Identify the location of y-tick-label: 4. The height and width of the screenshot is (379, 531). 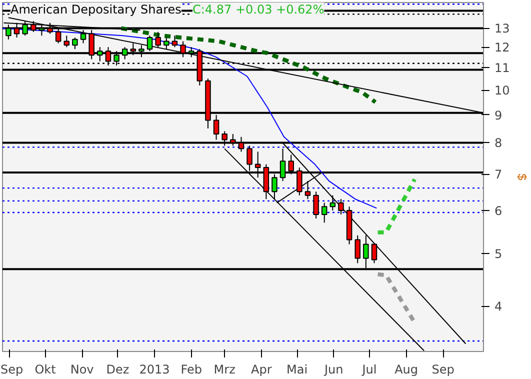
(498, 307).